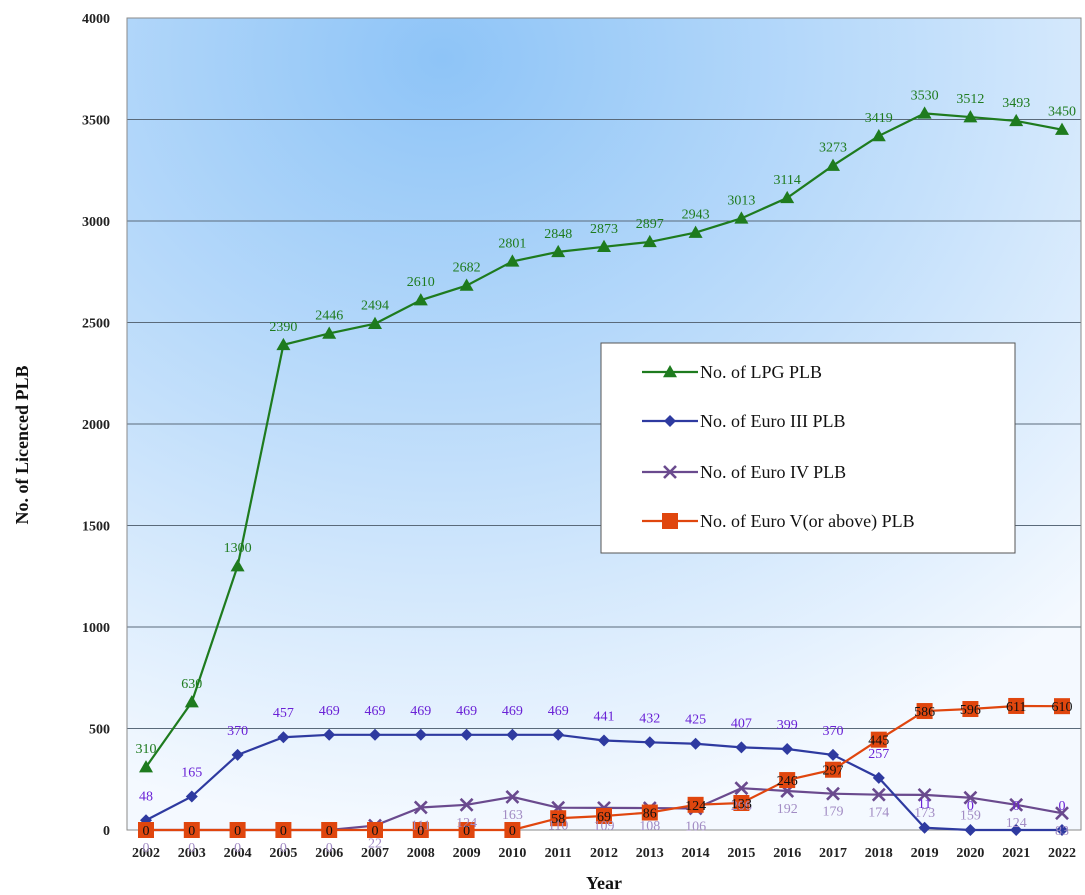 The width and height of the screenshot is (1085, 895). I want to click on data-label: 3114, so click(786, 180).